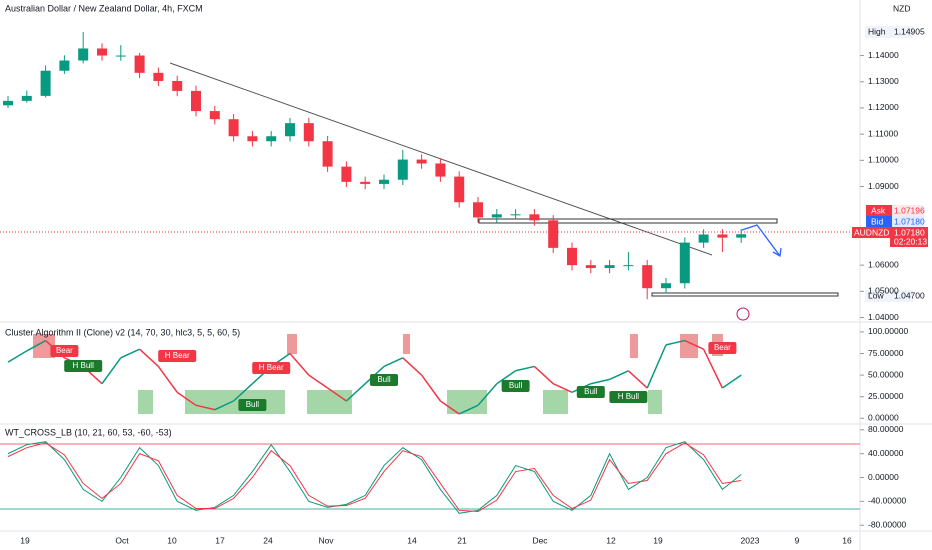  I want to click on x-tick-label: 19, so click(25, 540).